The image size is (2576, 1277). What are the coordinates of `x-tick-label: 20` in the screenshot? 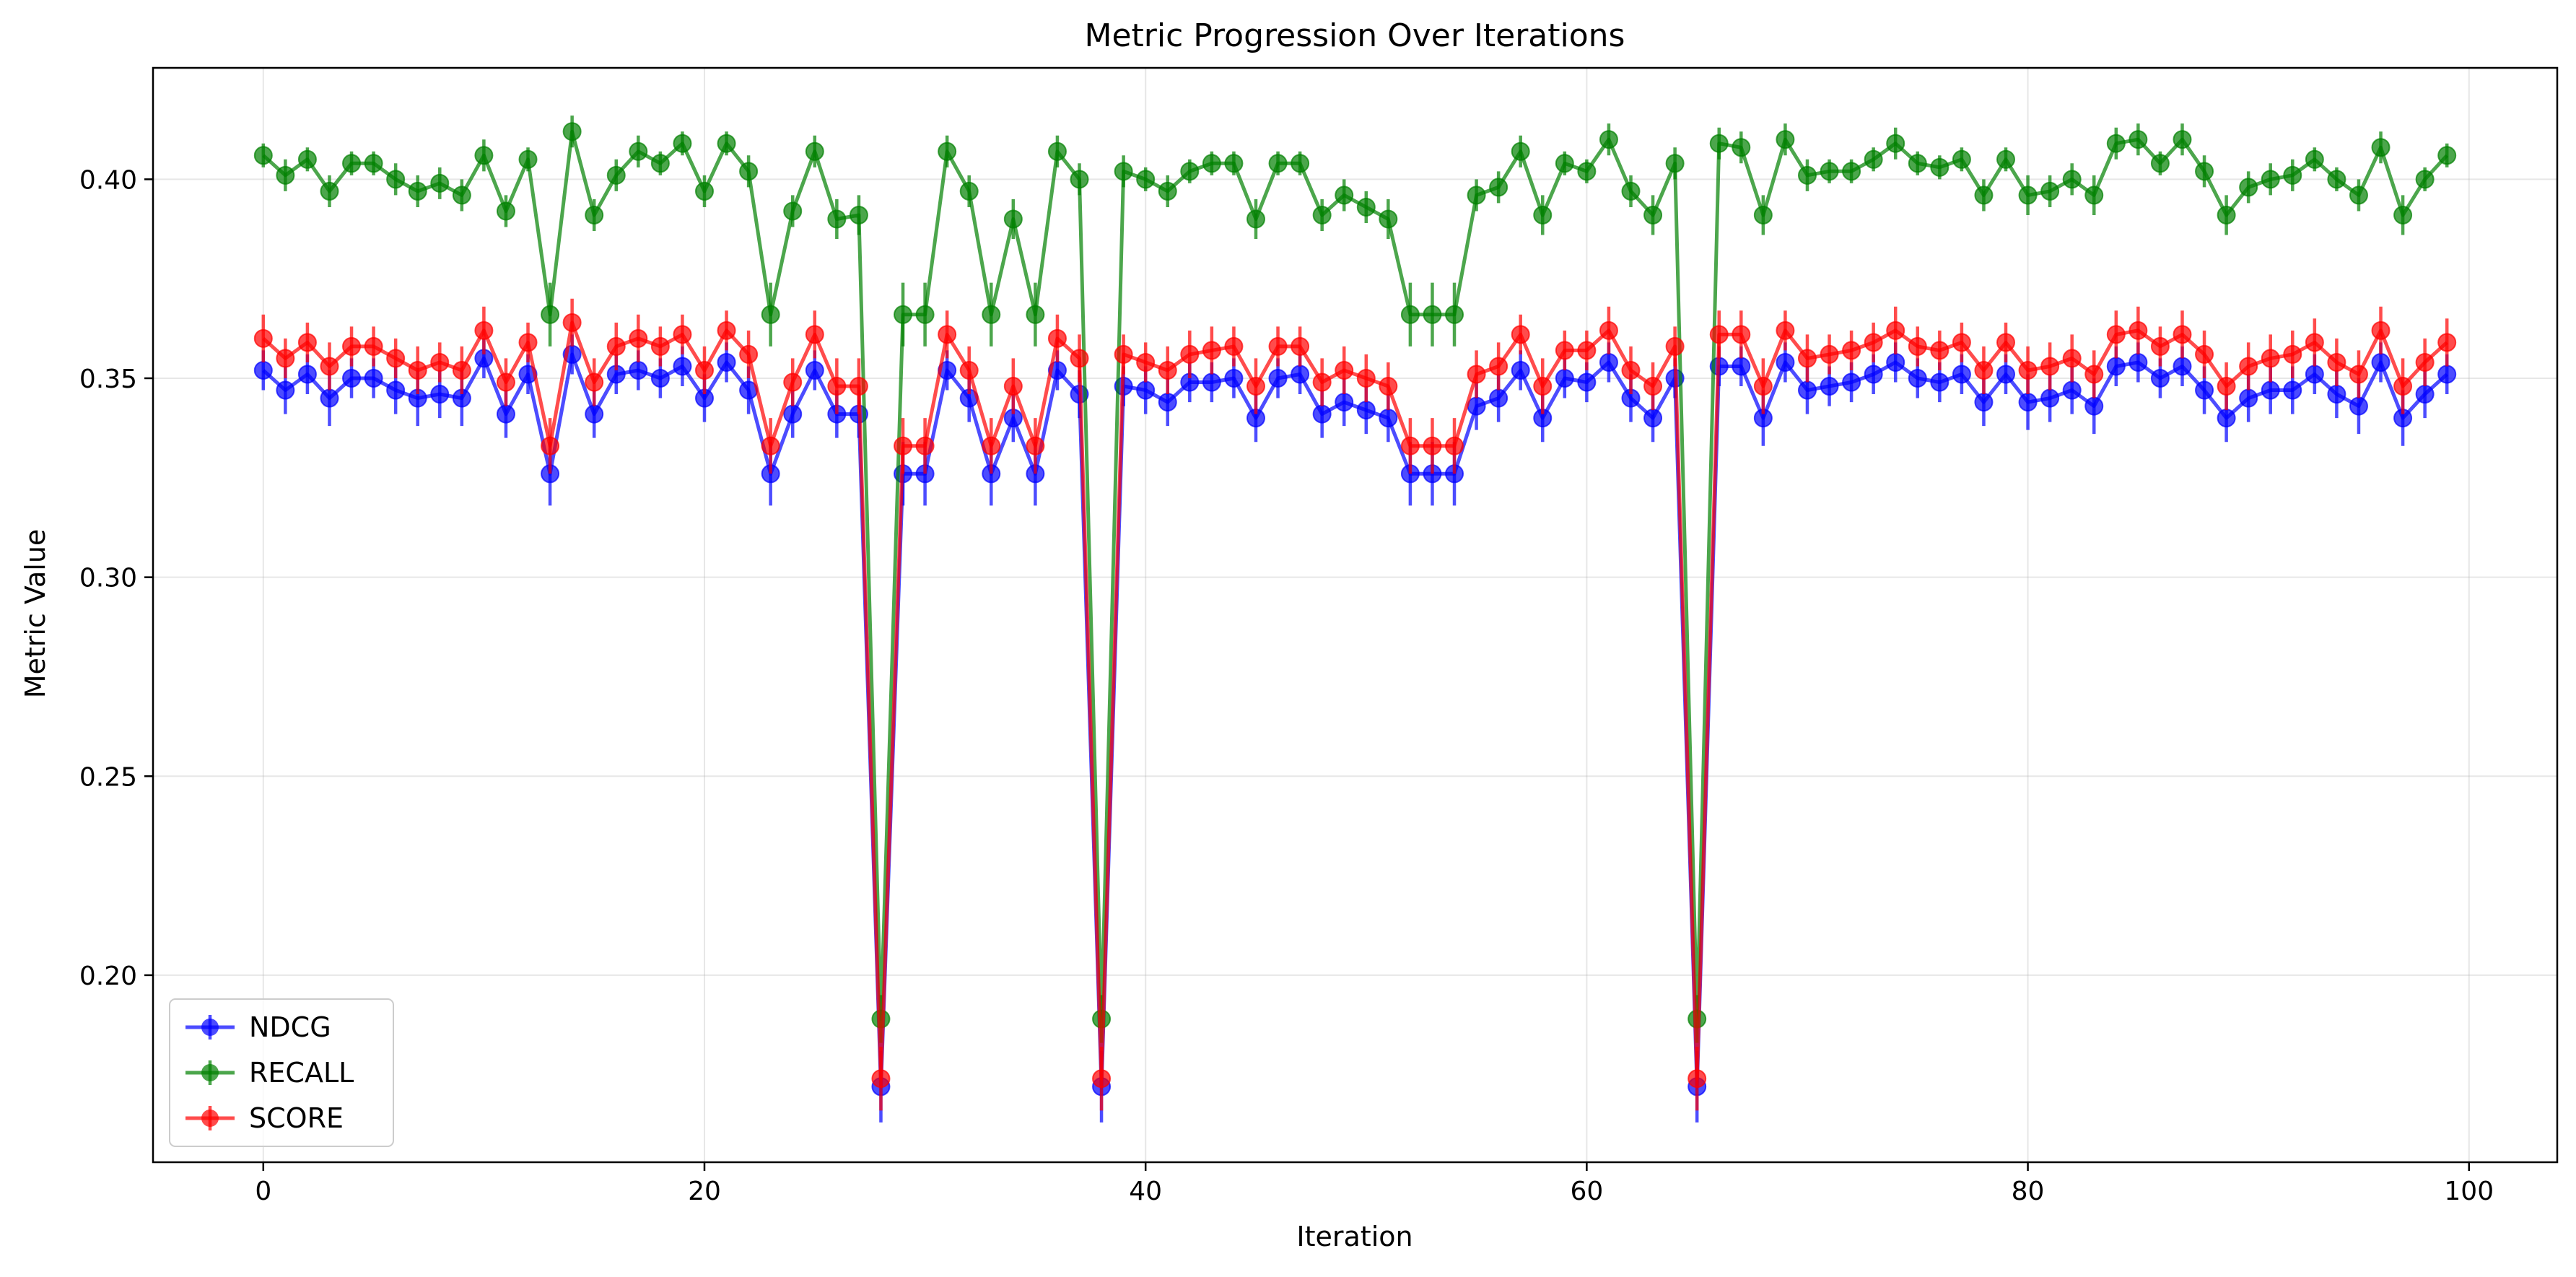 It's located at (704, 1191).